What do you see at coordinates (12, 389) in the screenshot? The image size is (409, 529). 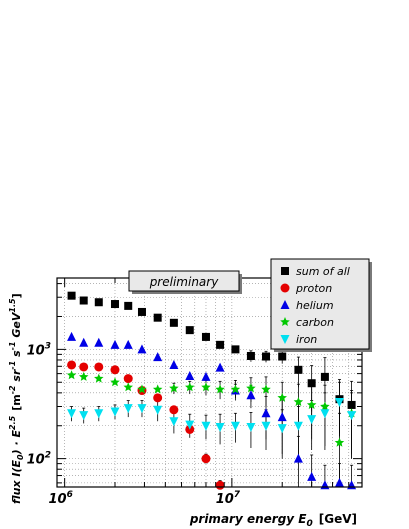 I see `y-unit-sup-1: -2` at bounding box center [12, 389].